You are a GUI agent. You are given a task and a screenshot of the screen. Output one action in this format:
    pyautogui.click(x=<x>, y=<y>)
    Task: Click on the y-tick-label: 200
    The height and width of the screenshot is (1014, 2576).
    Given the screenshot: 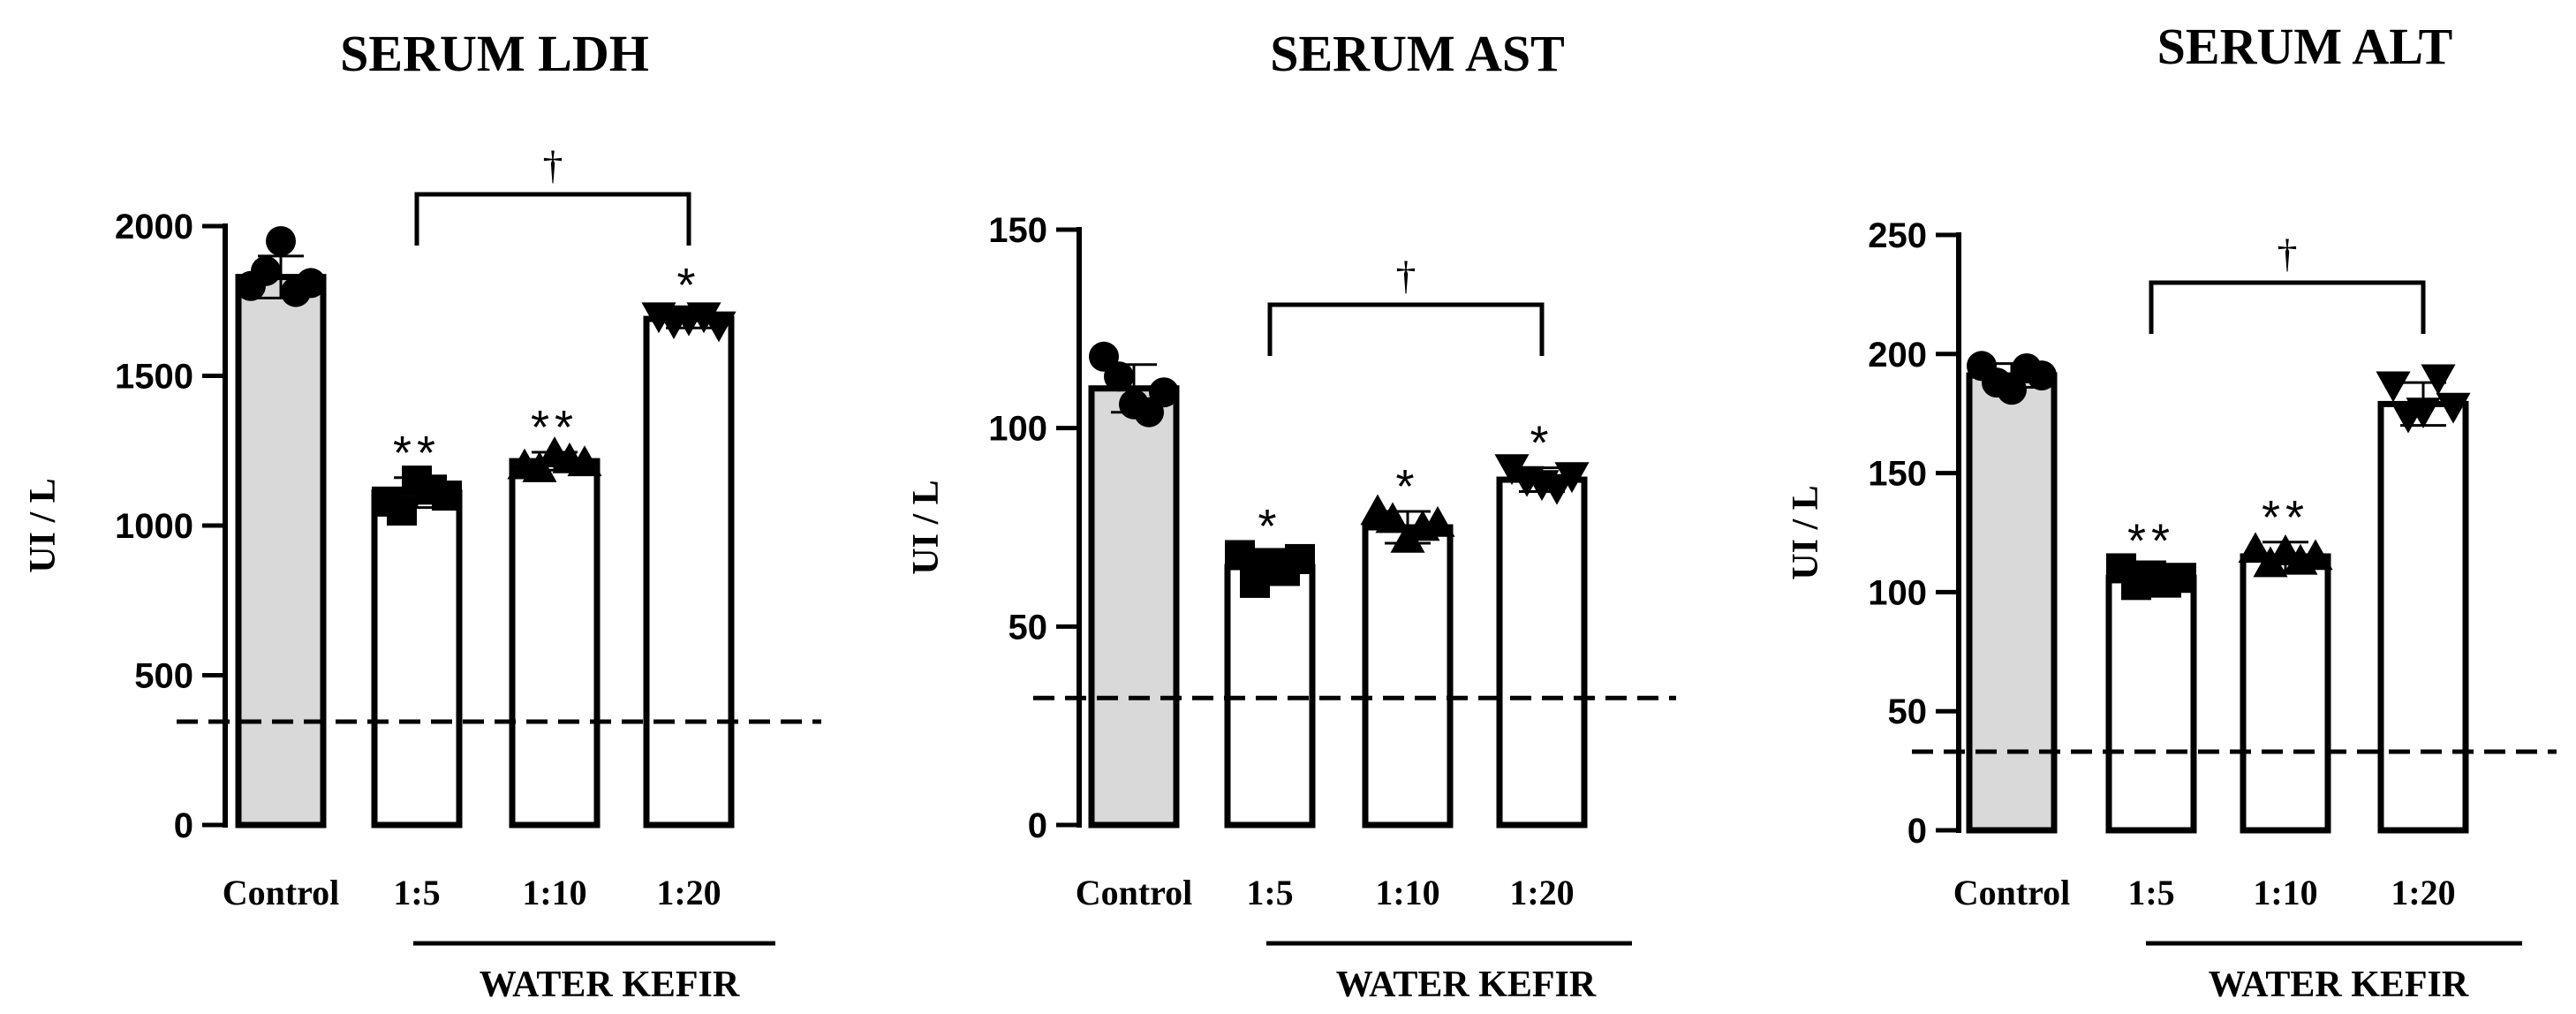 What is the action you would take?
    pyautogui.click(x=1898, y=355)
    